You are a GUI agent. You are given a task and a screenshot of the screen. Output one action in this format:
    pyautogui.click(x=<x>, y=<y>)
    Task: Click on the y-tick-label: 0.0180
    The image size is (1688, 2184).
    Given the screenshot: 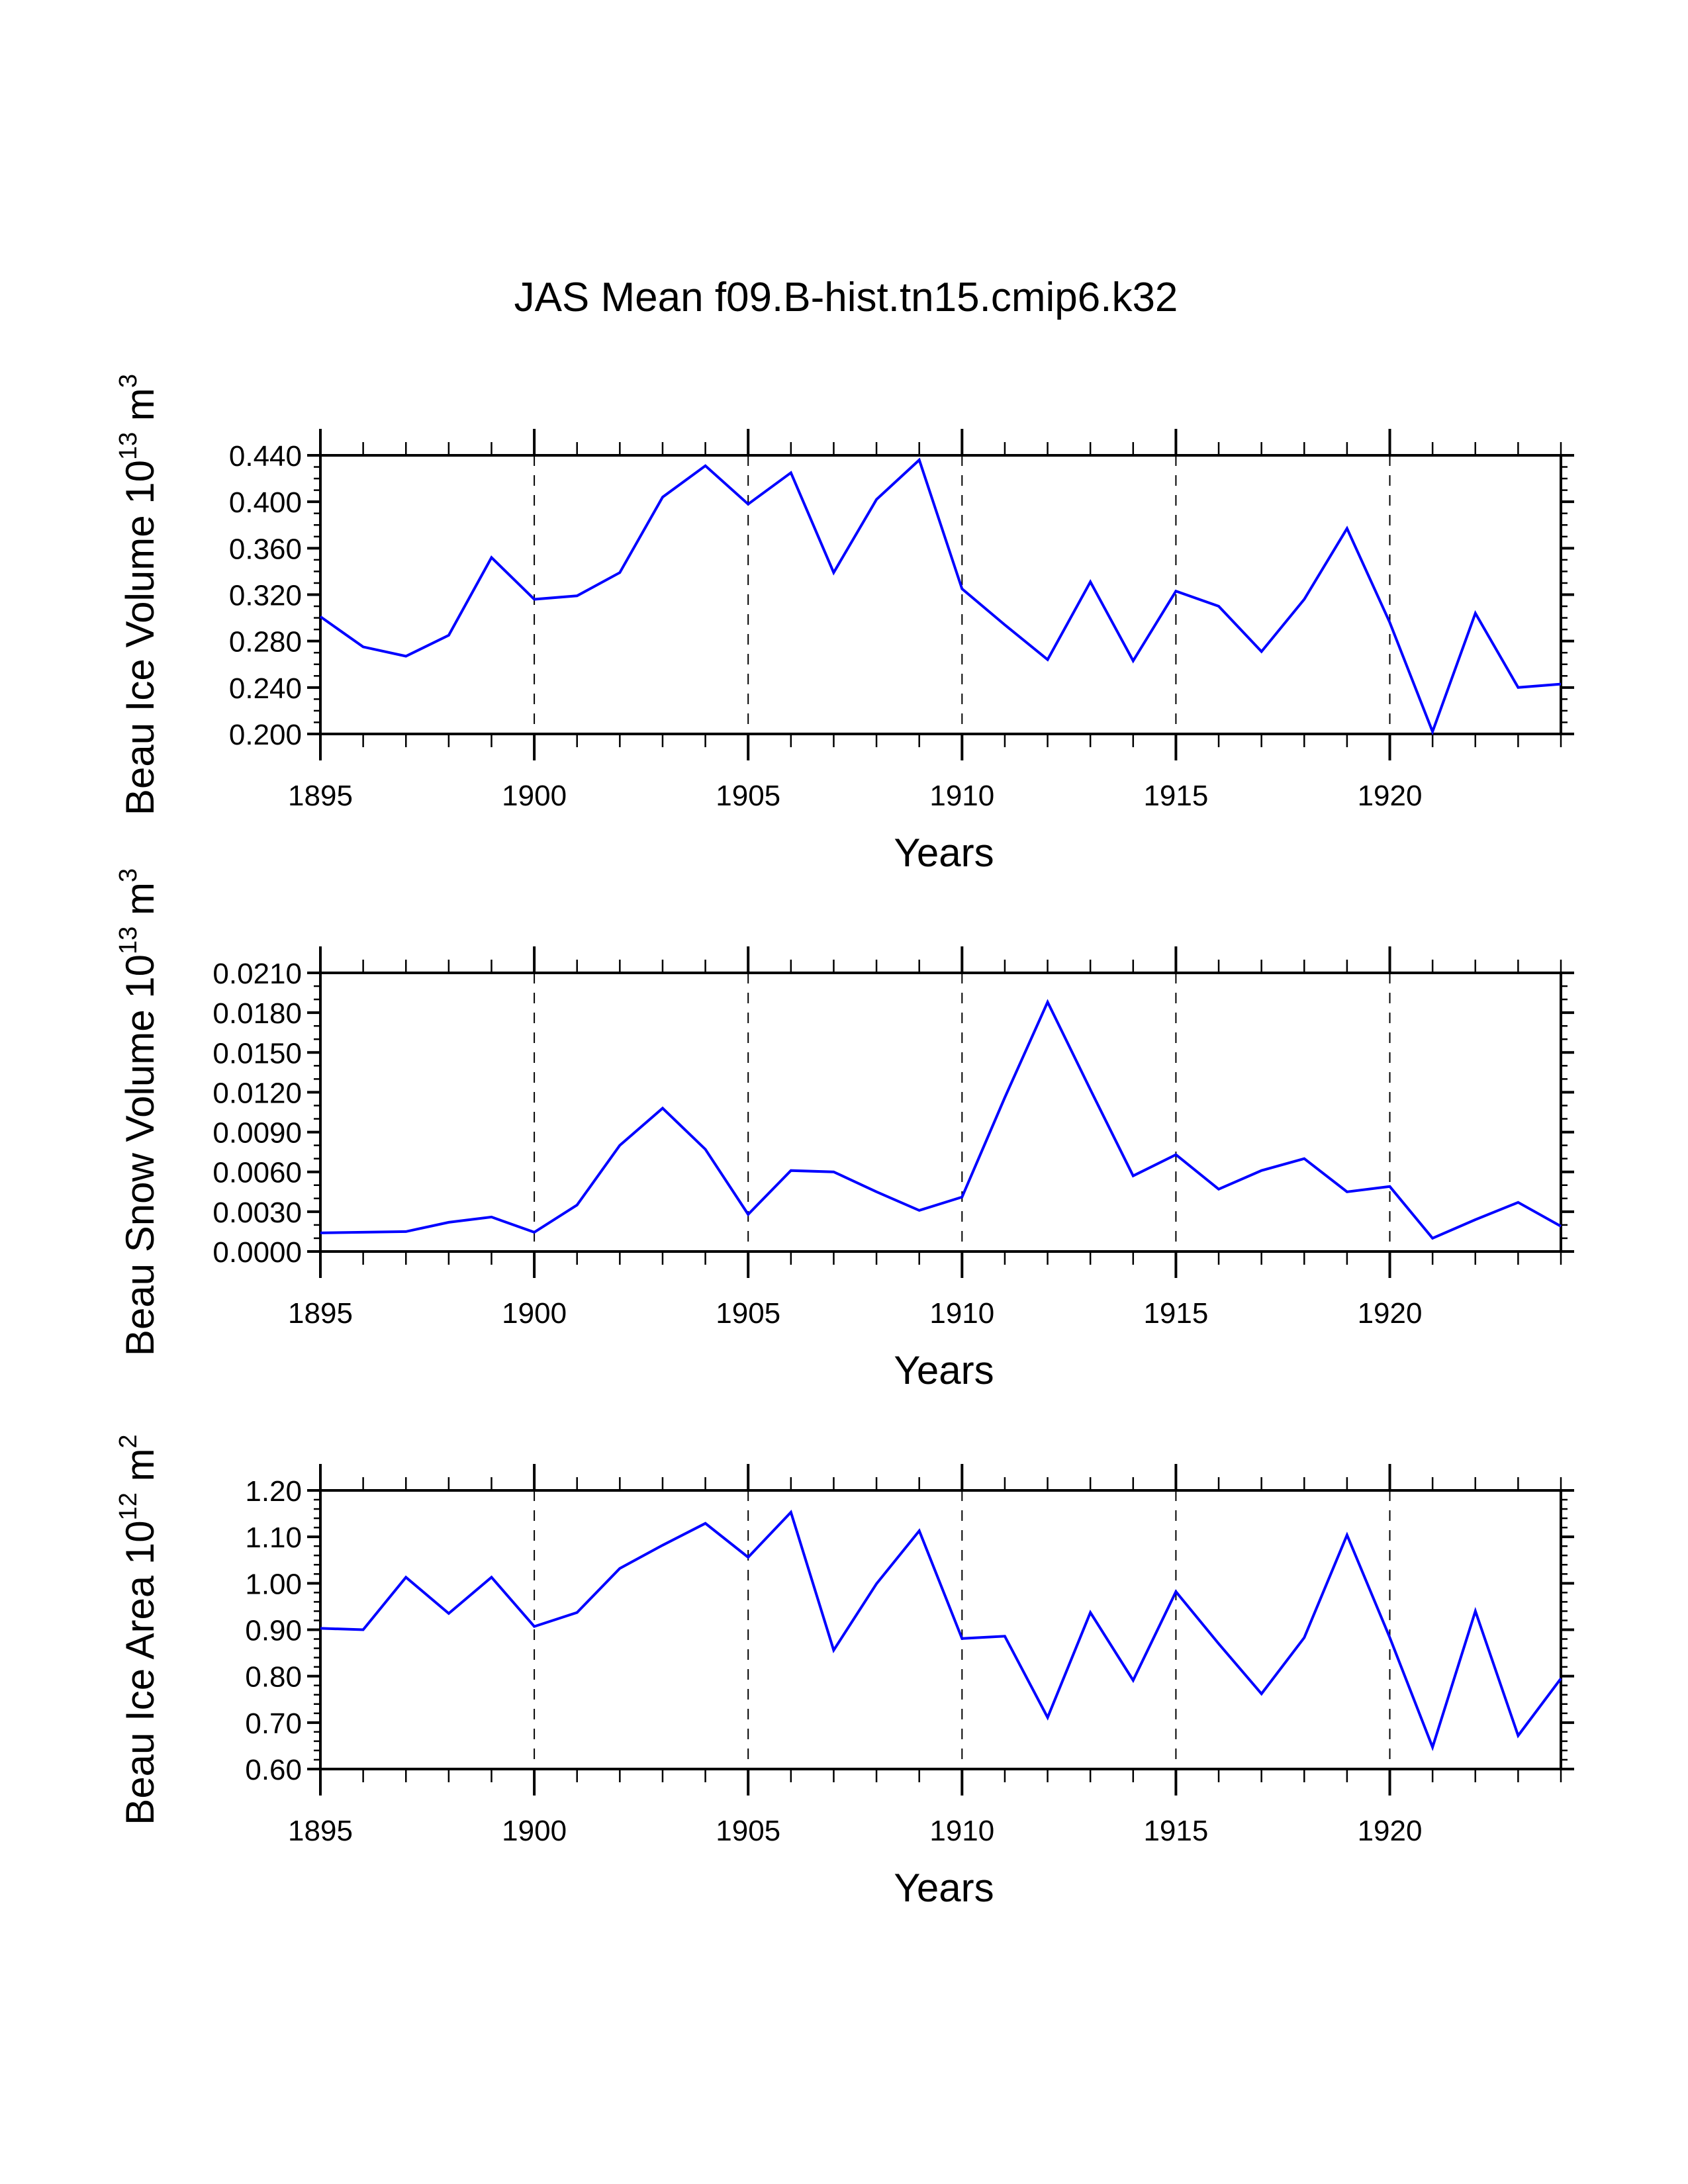 What is the action you would take?
    pyautogui.click(x=257, y=1014)
    